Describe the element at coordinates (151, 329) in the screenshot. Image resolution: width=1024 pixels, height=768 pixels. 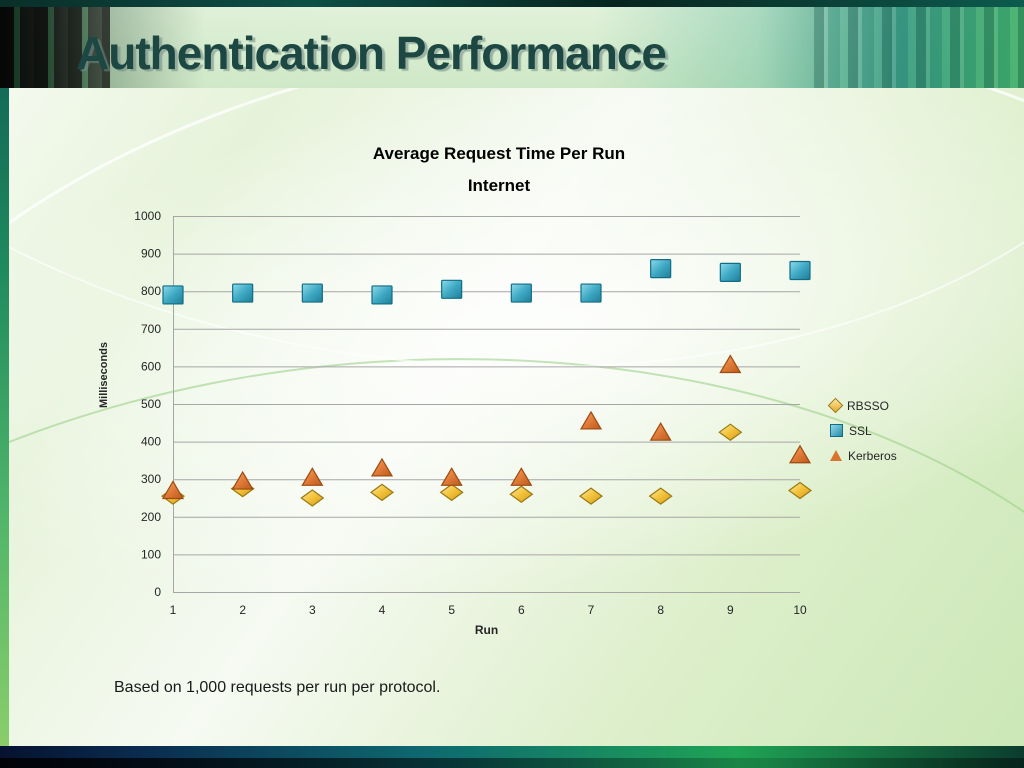
I see `svg-text: 700` at that location.